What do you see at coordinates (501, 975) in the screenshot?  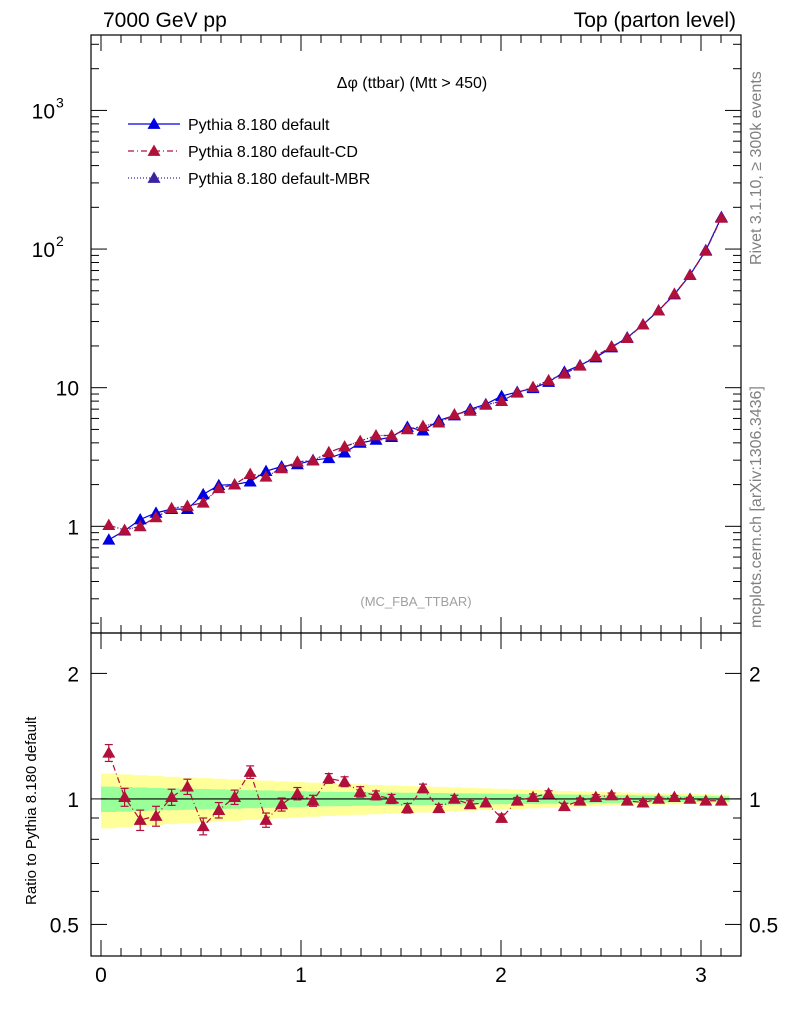 I see `x-tick-label: 2` at bounding box center [501, 975].